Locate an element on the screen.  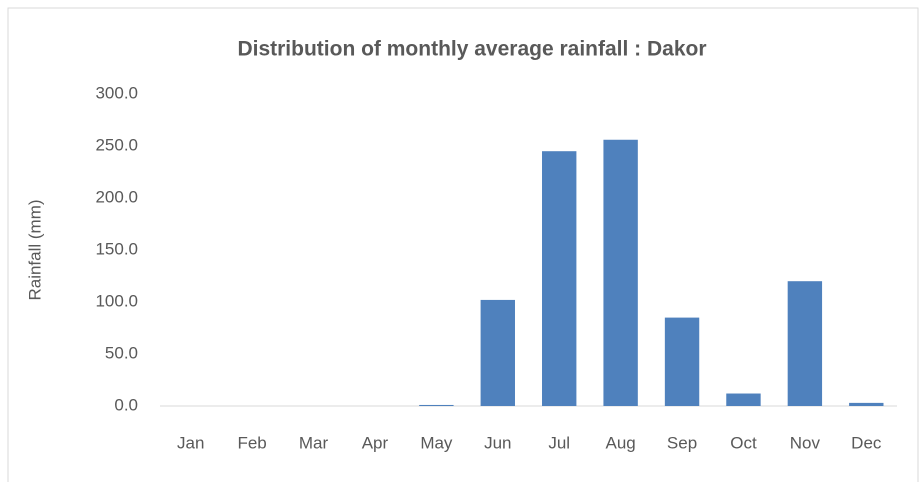
x-tick-label: Nov is located at coordinates (805, 442).